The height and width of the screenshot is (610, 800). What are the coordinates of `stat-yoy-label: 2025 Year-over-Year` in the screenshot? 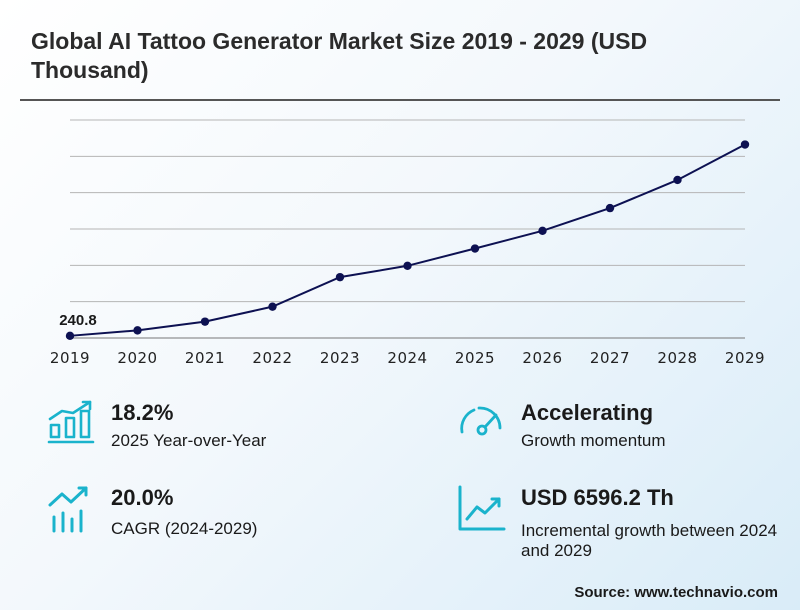 It's located at (189, 440).